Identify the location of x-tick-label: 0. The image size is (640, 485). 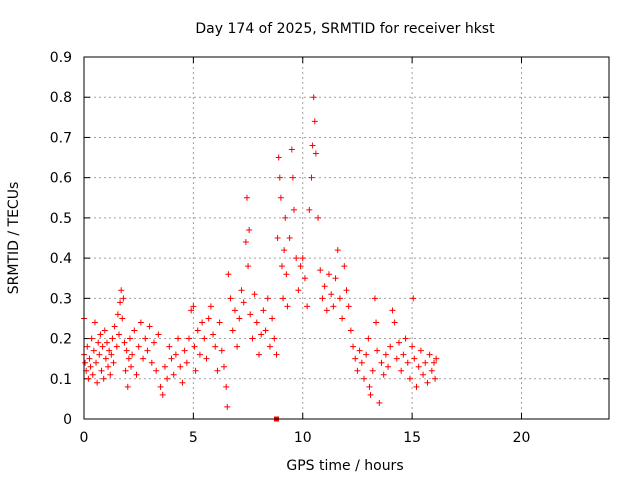
(84, 438).